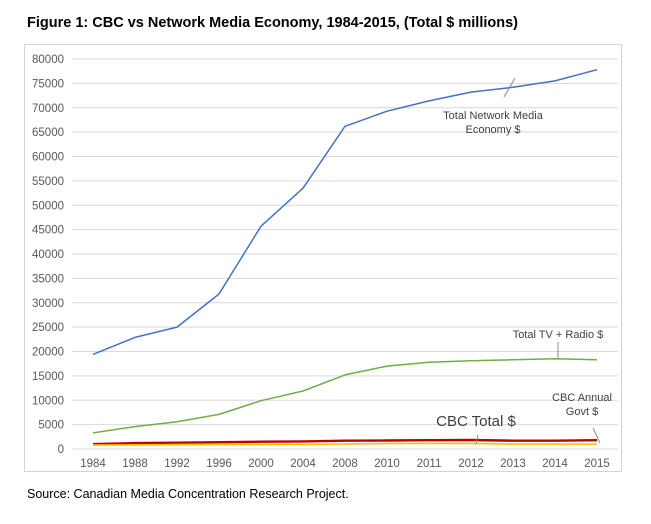 The width and height of the screenshot is (651, 524). I want to click on y-tick-label: 60000, so click(48, 158).